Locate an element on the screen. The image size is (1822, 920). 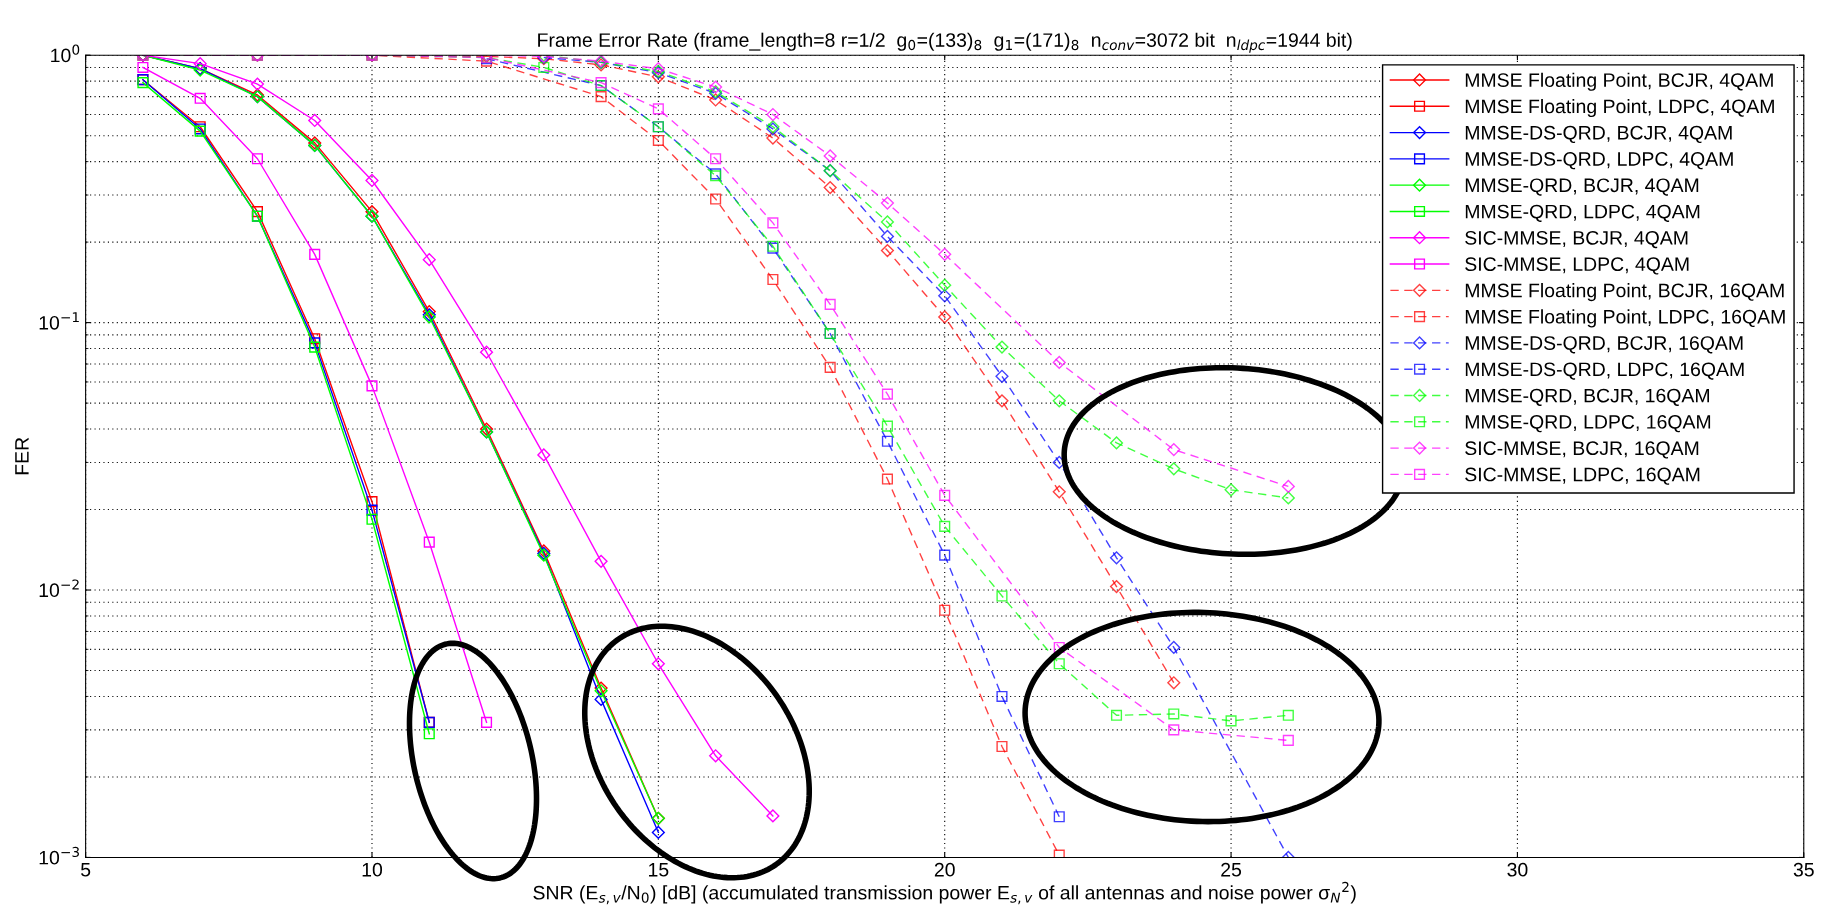
x-tick-label: 5 is located at coordinates (86, 870).